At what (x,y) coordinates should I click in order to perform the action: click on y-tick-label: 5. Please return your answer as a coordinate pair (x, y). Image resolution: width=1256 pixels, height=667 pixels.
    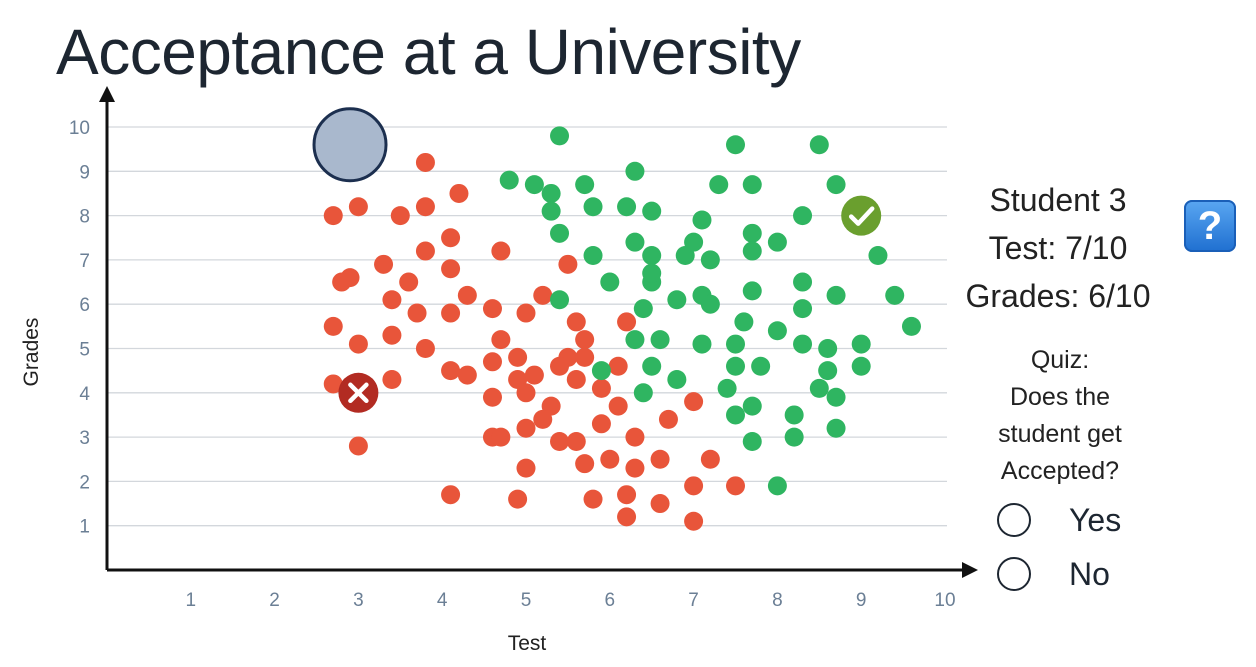
    Looking at the image, I should click on (84, 350).